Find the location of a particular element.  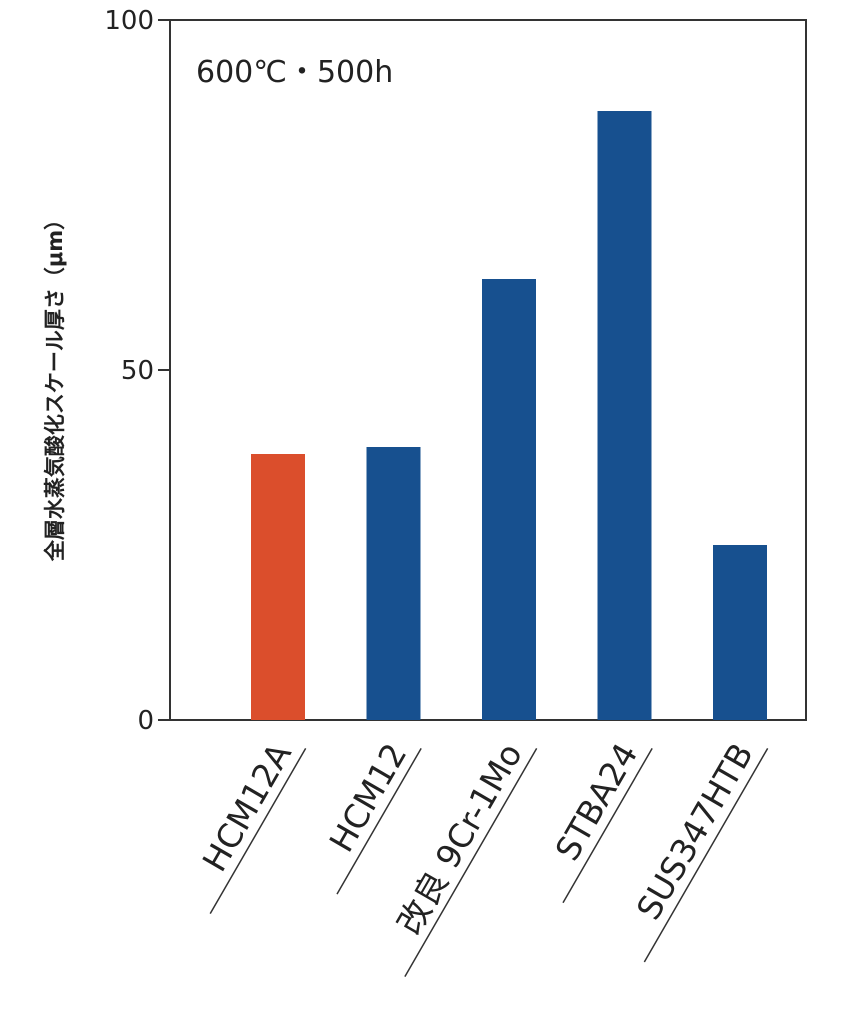

x-label-group: HCM12A is located at coordinates (251, 825).